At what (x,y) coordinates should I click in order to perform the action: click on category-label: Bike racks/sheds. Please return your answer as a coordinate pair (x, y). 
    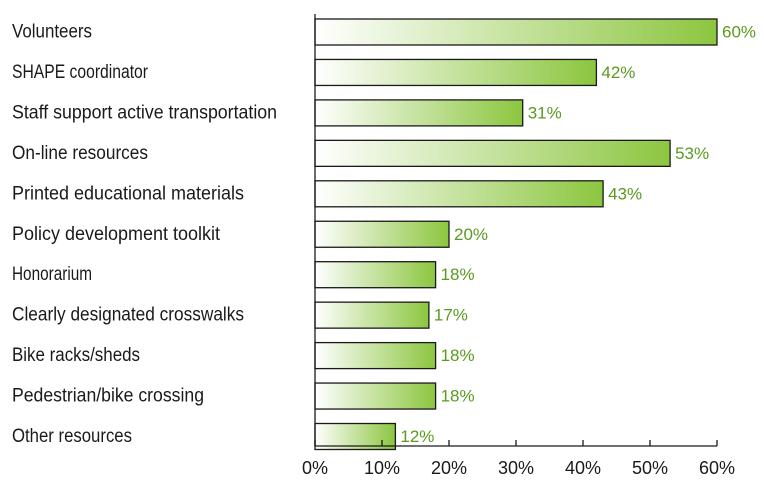
    Looking at the image, I should click on (76, 355).